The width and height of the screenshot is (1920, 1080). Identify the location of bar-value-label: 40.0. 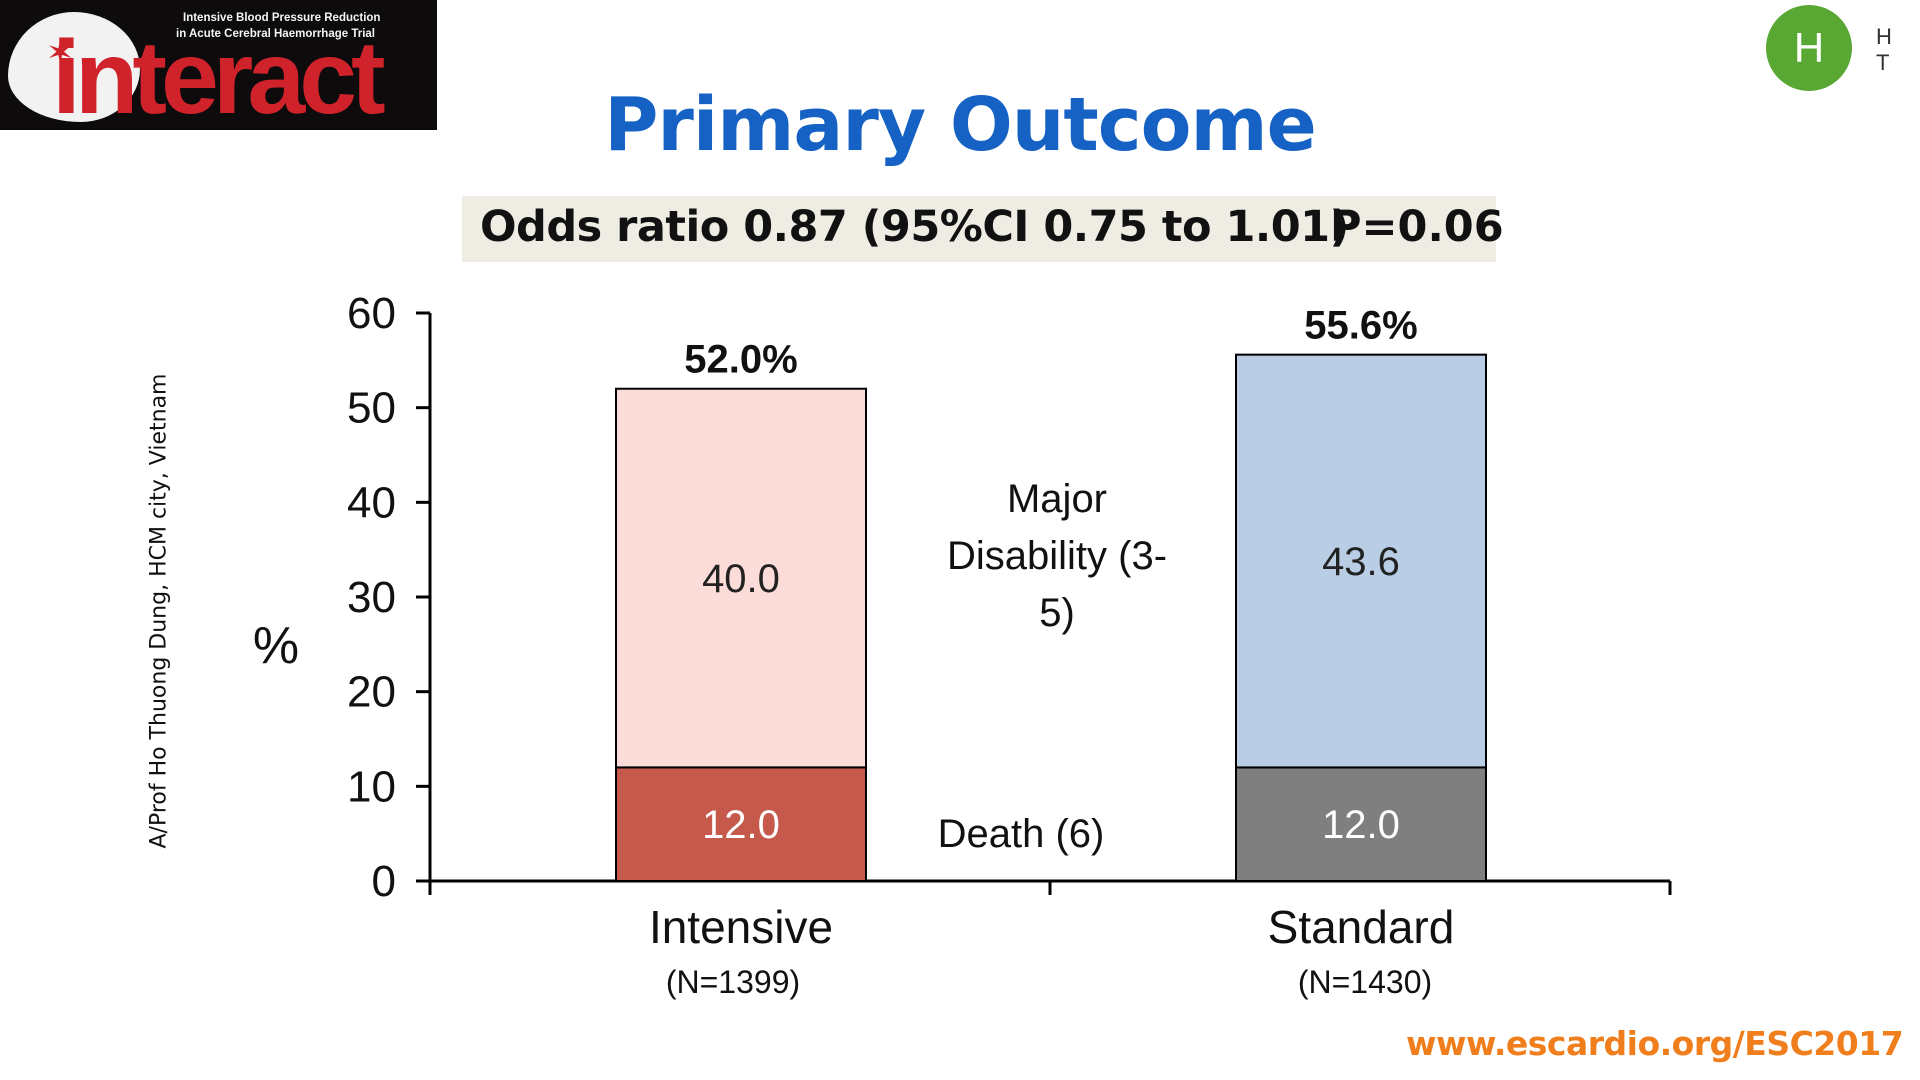
(741, 579).